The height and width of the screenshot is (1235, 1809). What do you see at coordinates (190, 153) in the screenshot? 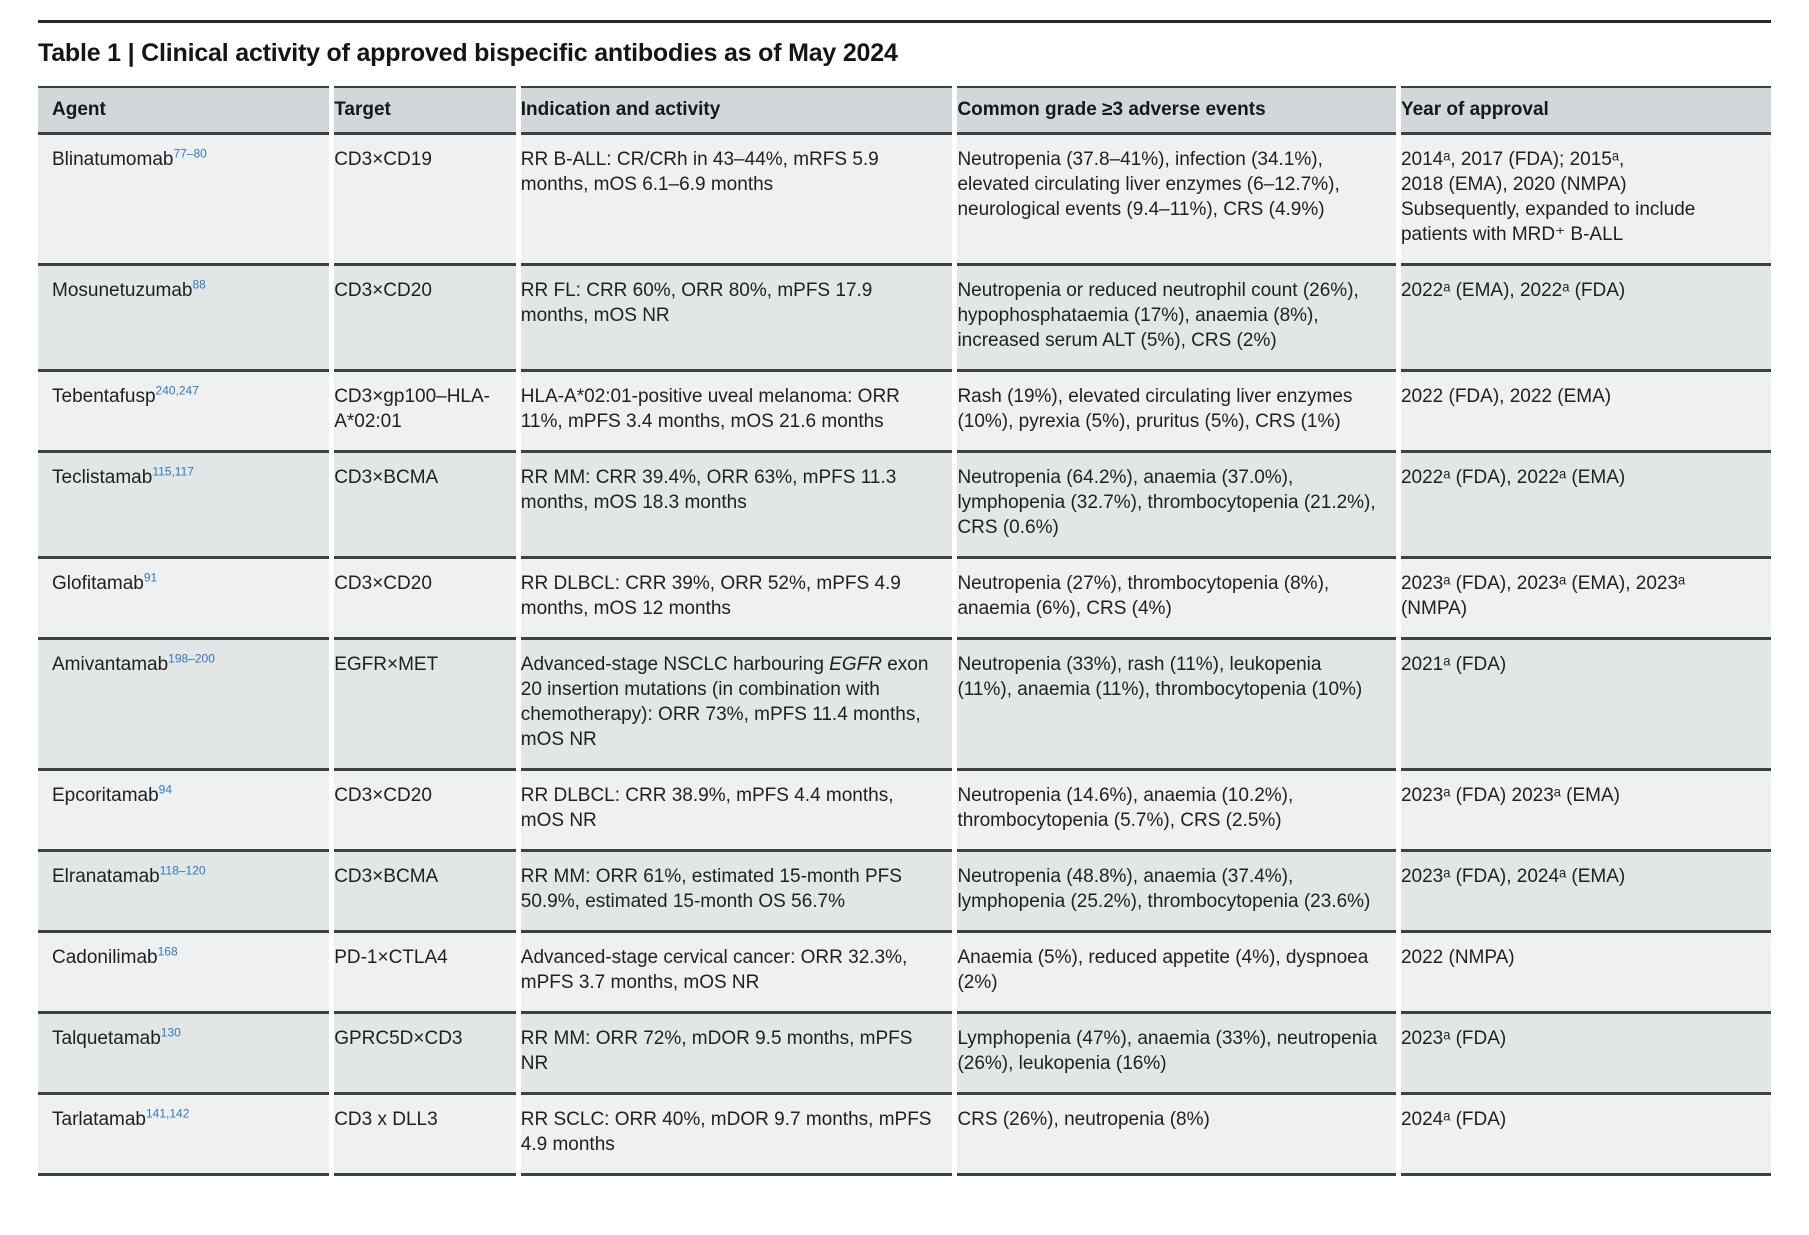
I see `agent-reference-superscript: 77–80` at bounding box center [190, 153].